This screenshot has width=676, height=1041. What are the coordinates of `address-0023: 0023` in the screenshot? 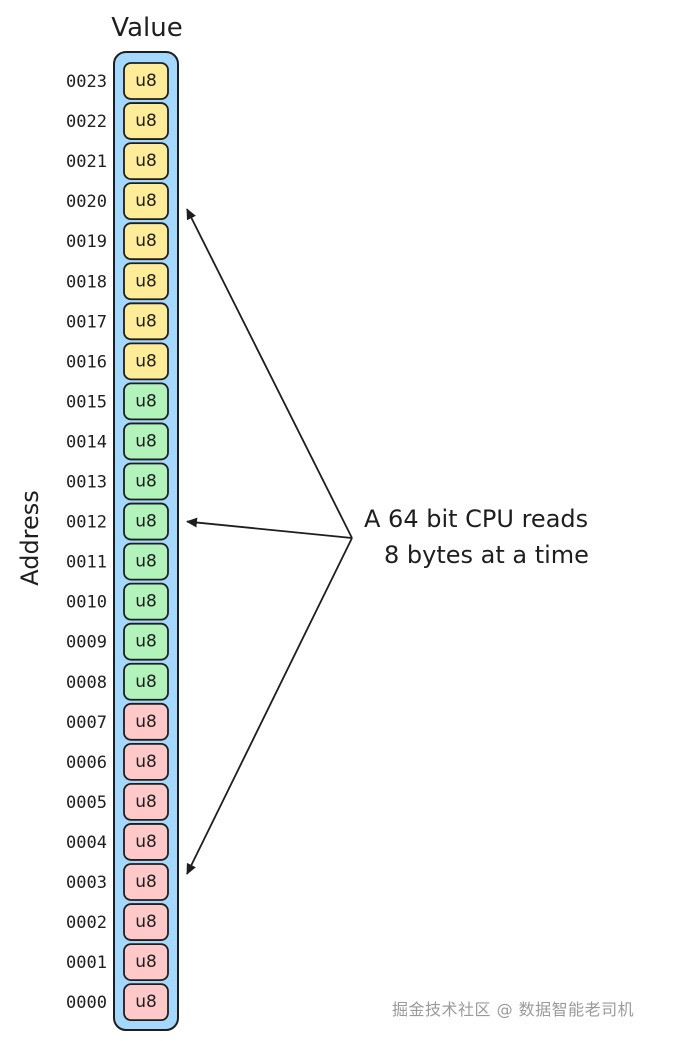 It's located at (86, 82).